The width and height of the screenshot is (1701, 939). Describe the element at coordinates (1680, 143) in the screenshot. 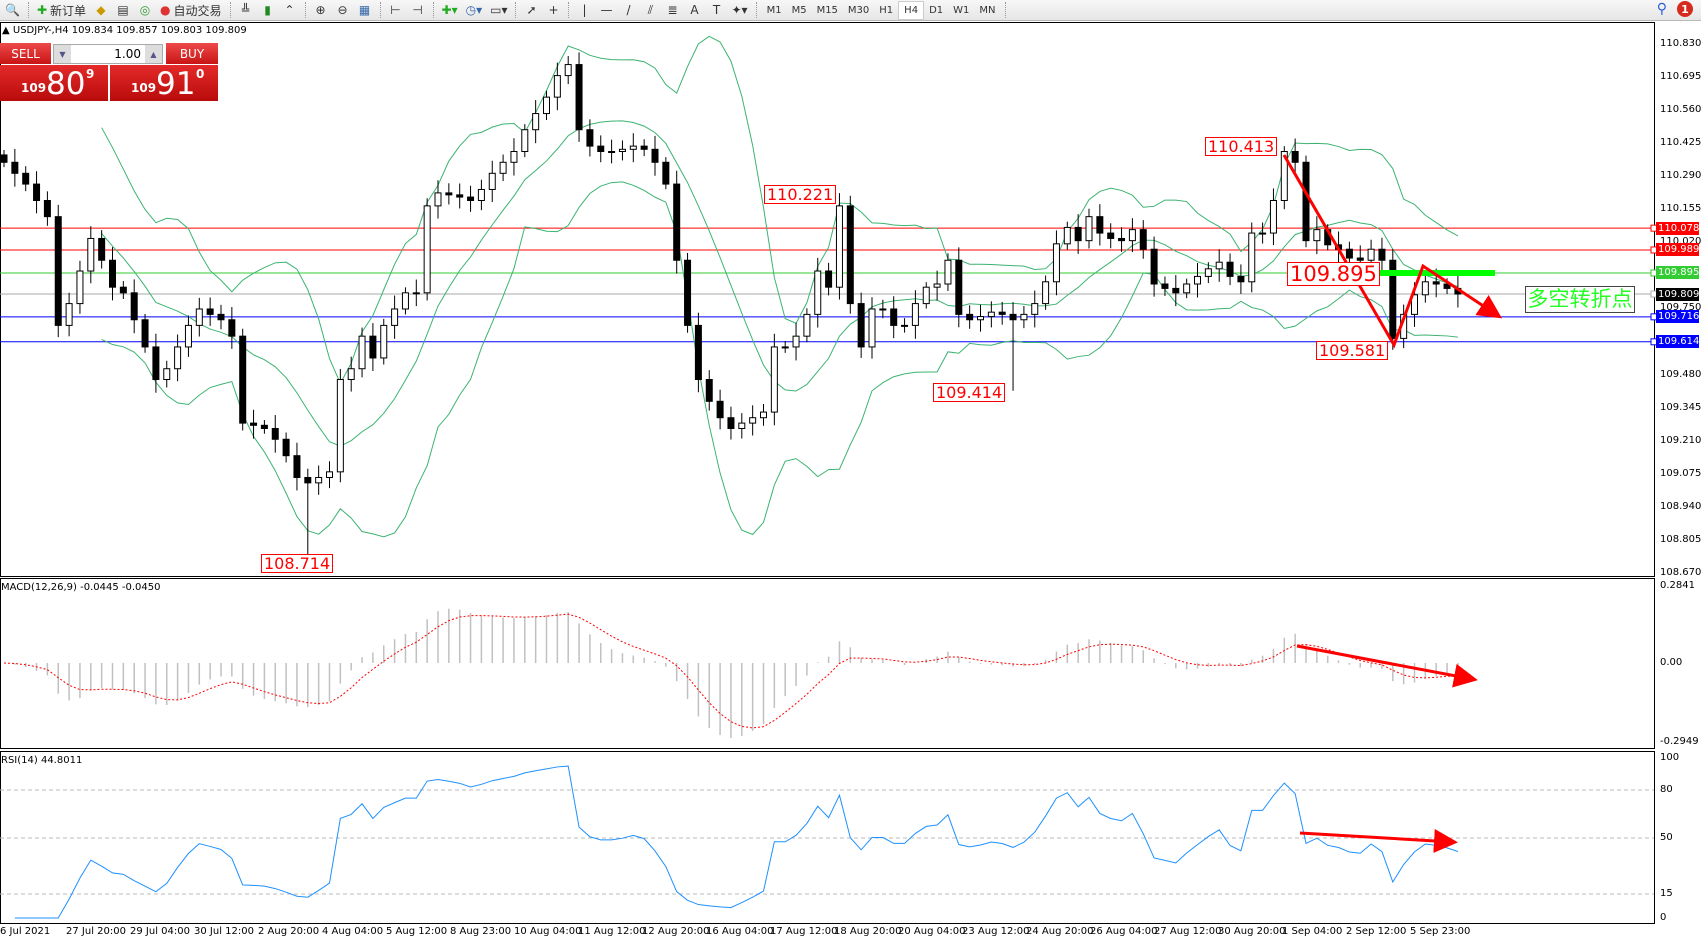

I see `price-axis-label: 110.425` at that location.